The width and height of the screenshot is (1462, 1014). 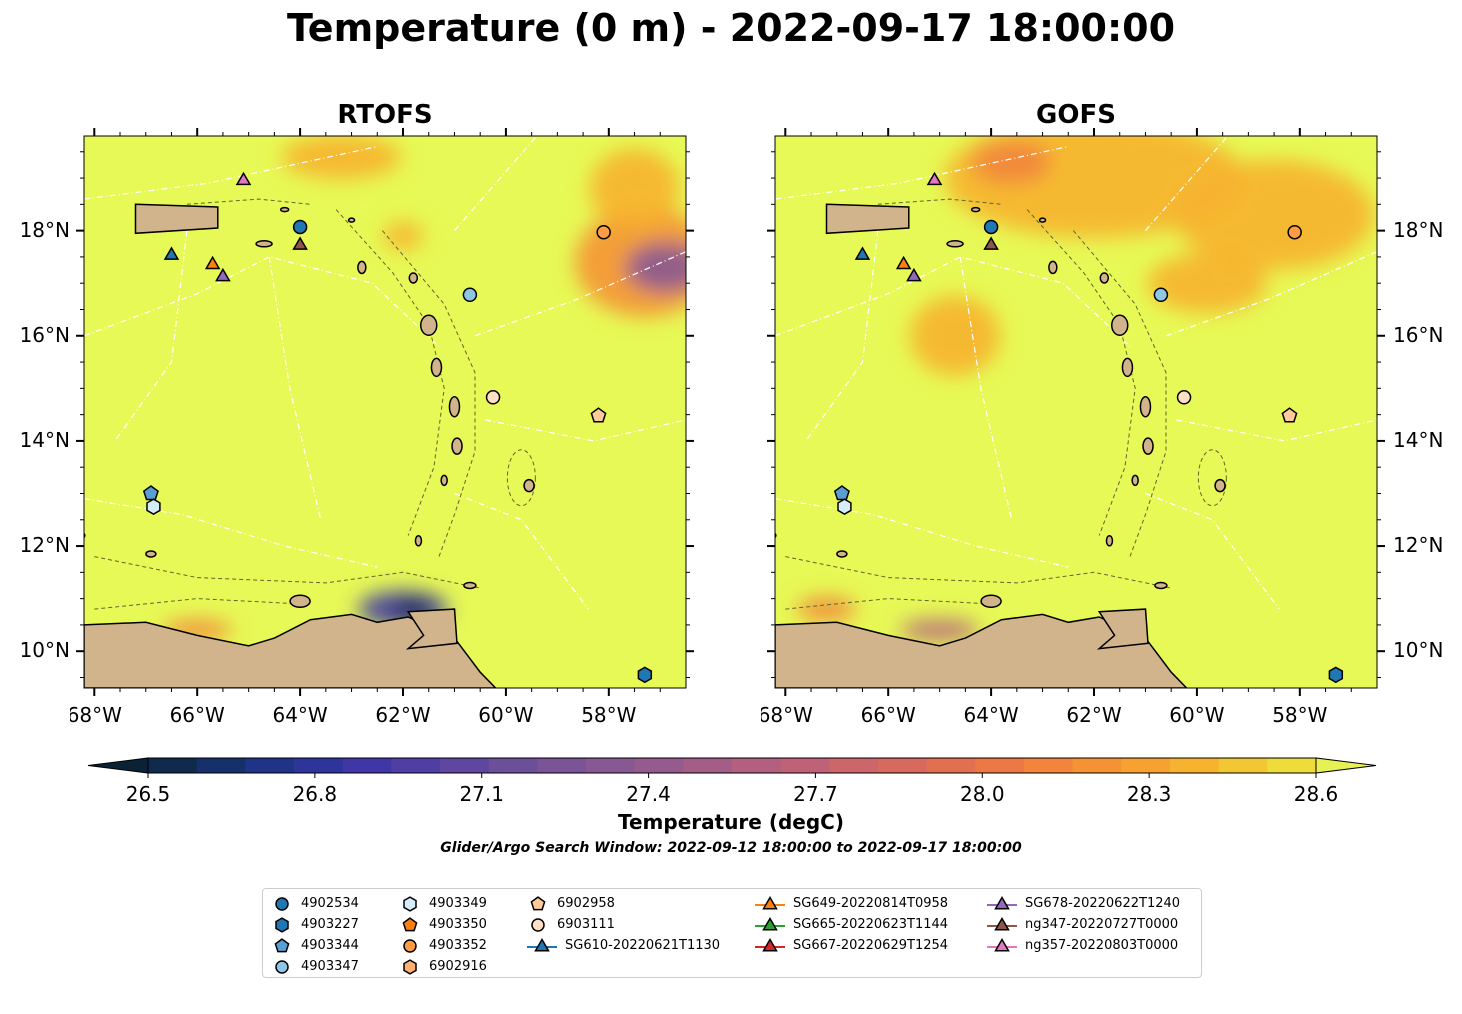 What do you see at coordinates (431, 629) in the screenshot?
I see `trinidad-island` at bounding box center [431, 629].